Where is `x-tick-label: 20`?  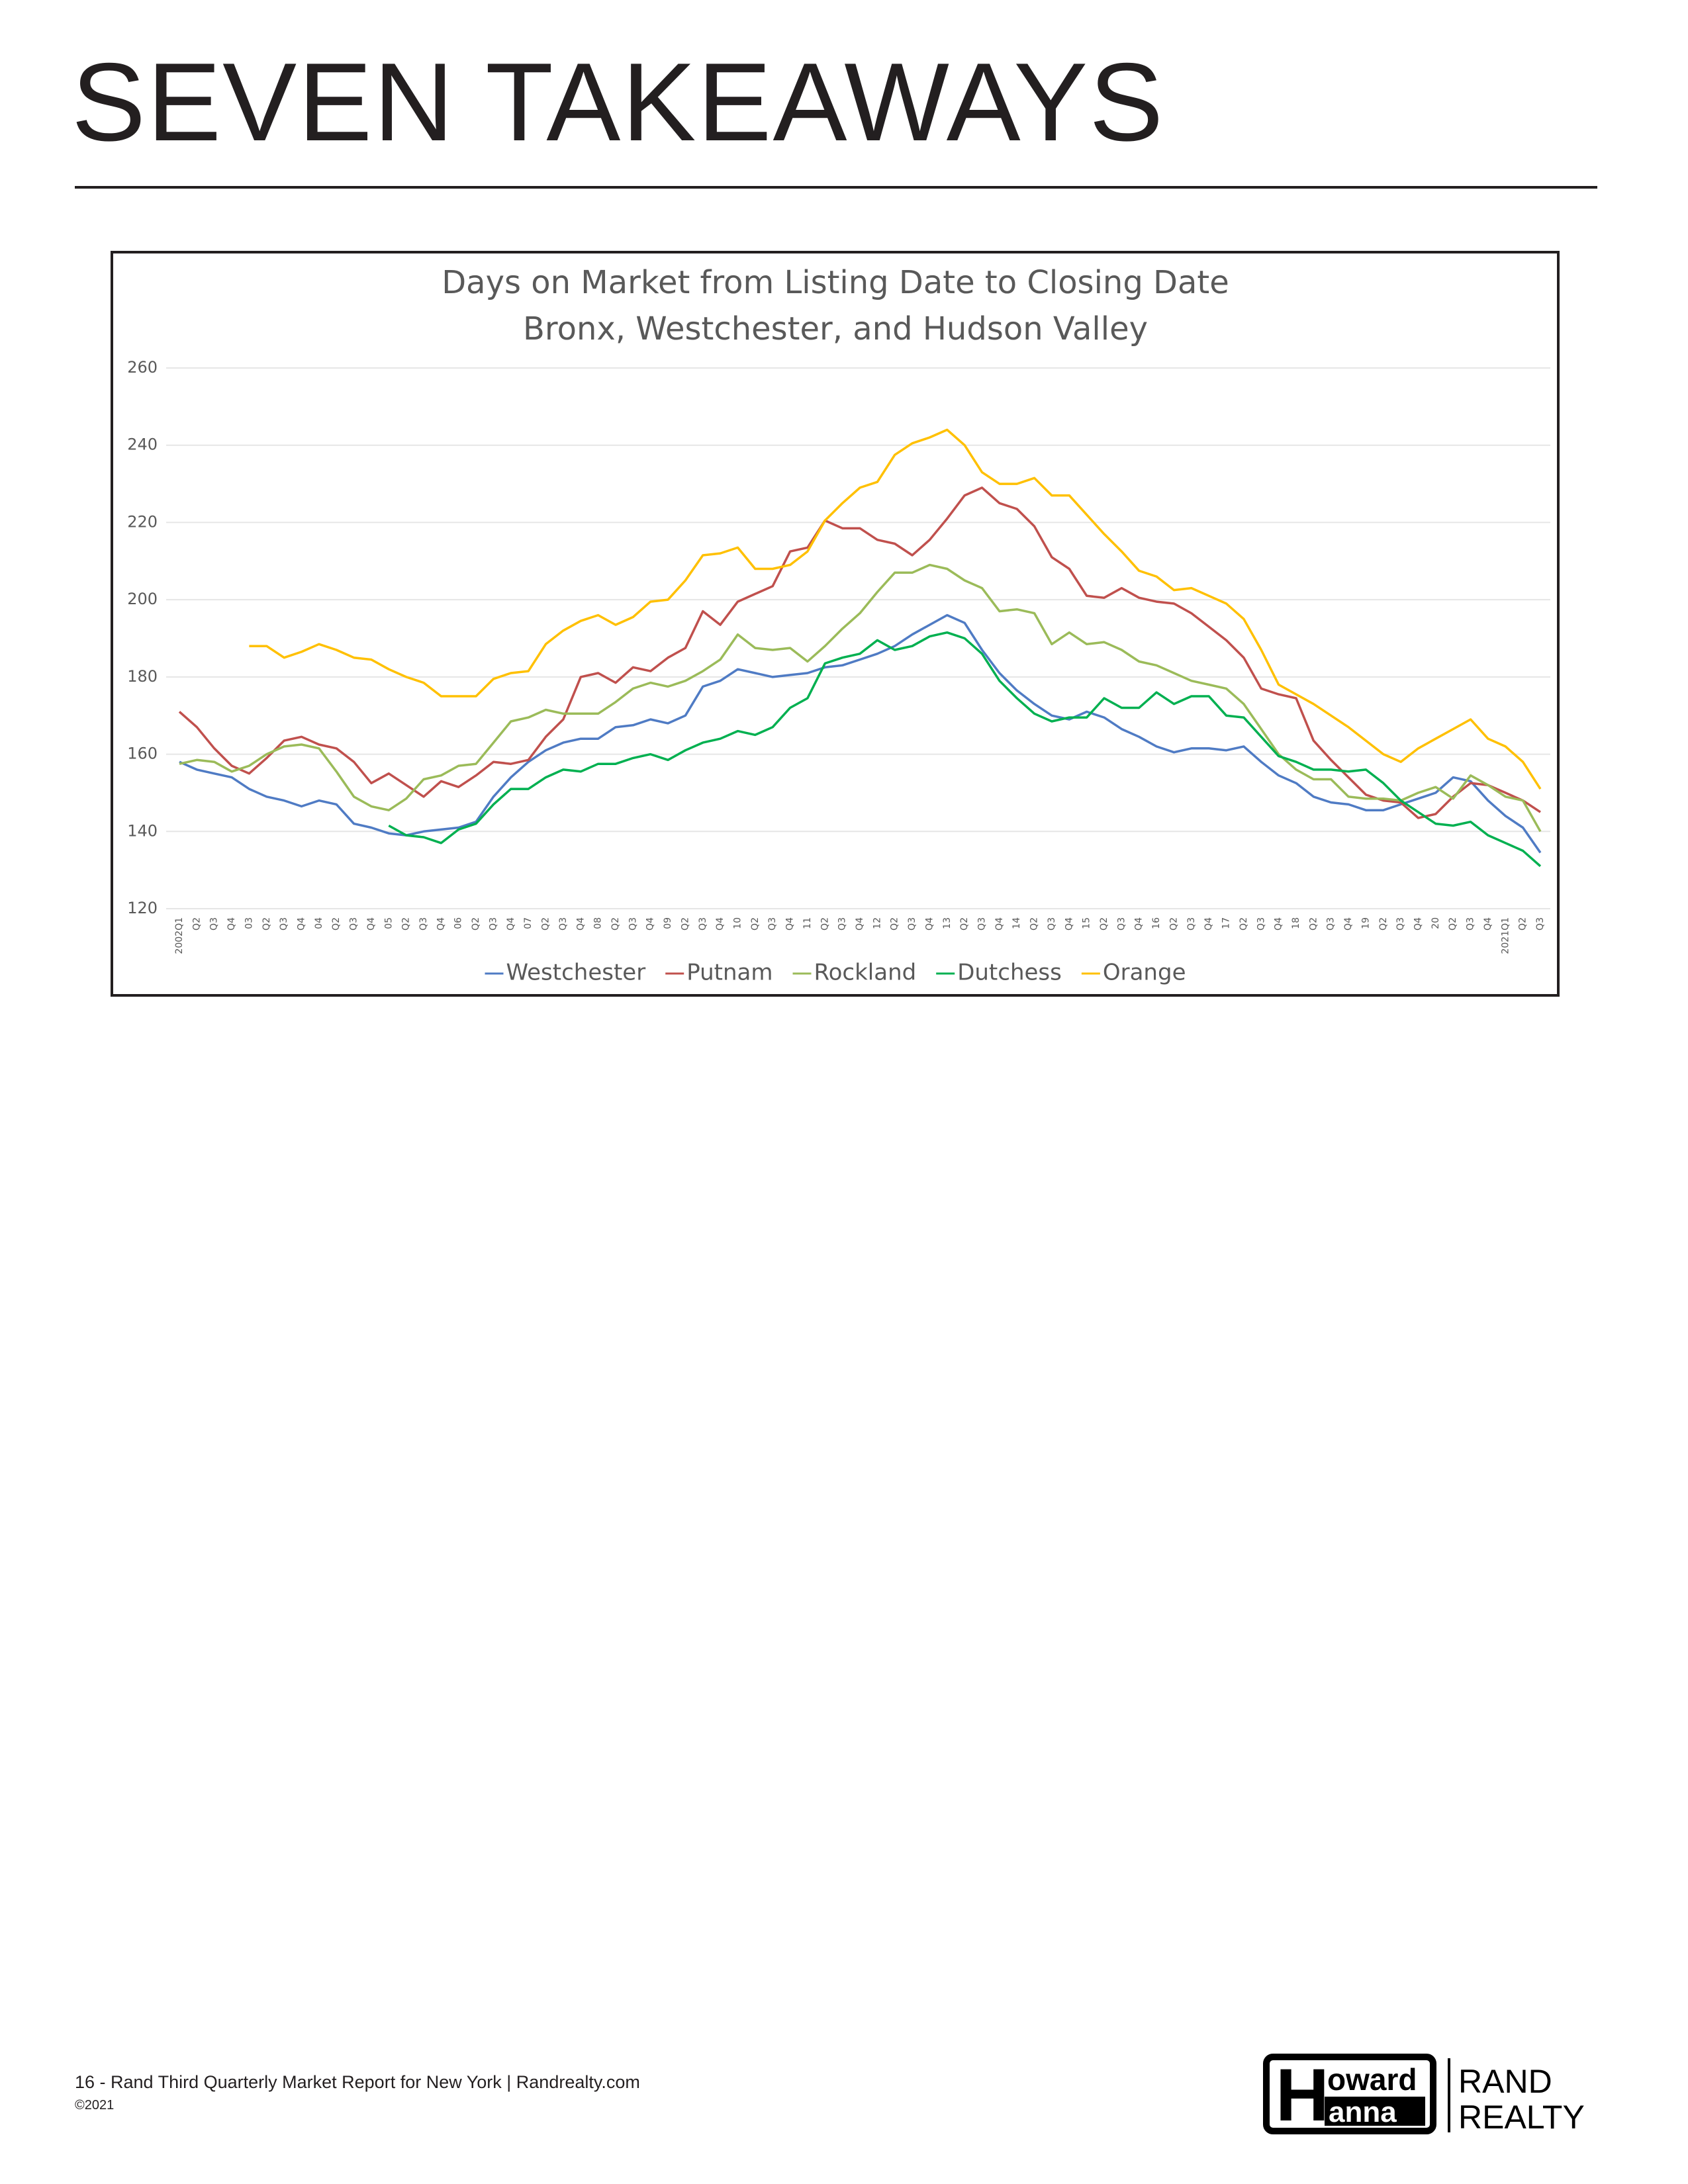
x-tick-label: 20 is located at coordinates (1435, 923).